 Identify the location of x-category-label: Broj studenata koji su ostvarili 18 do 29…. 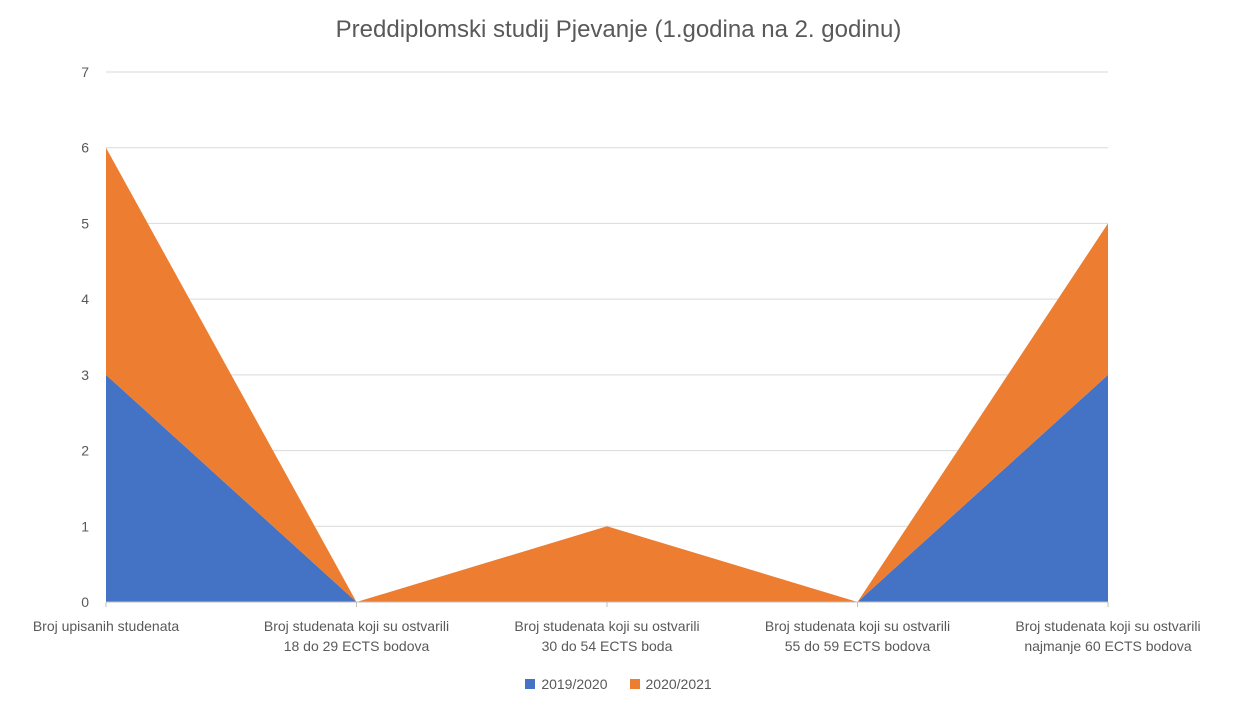
(356, 636).